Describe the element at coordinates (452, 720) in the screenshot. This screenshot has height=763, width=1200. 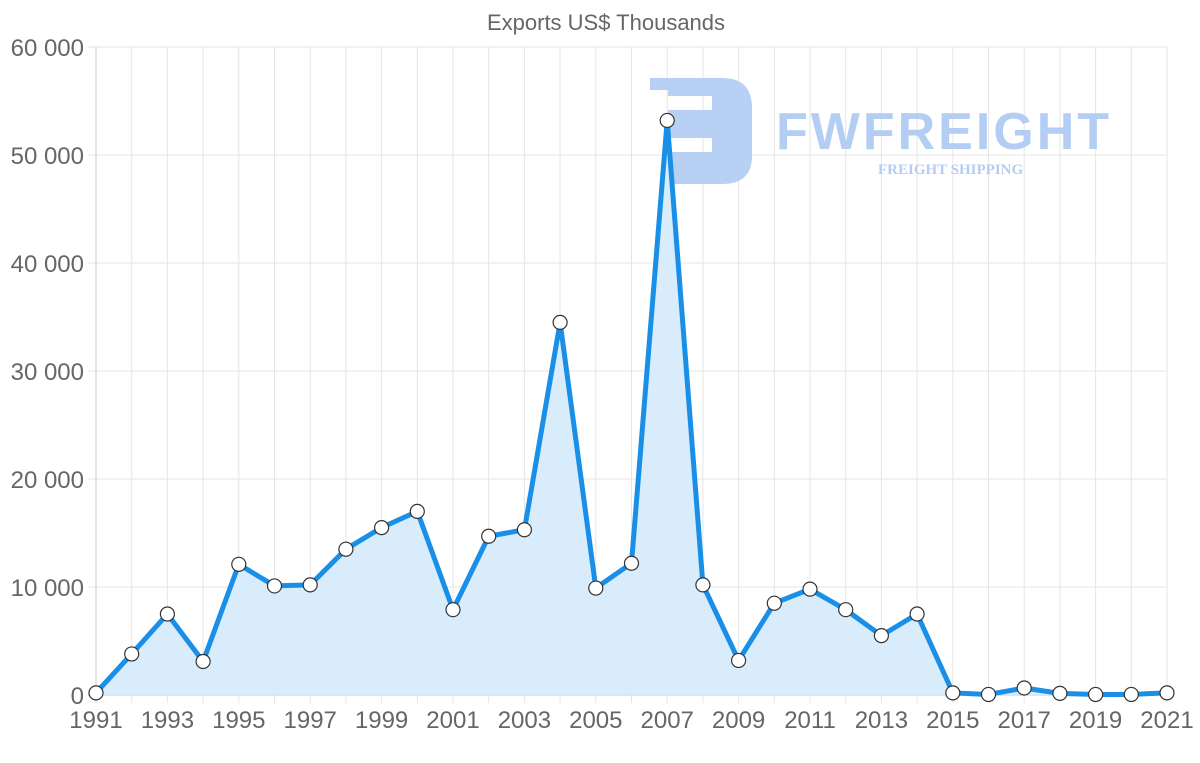
I see `x-tick-label: 2001` at that location.